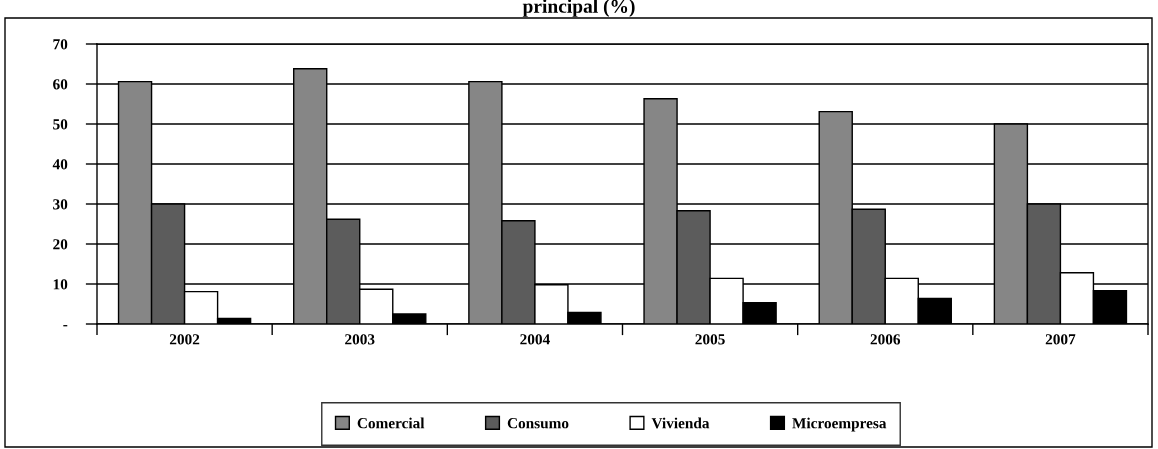  I want to click on y-tick-label: -, so click(65, 326).